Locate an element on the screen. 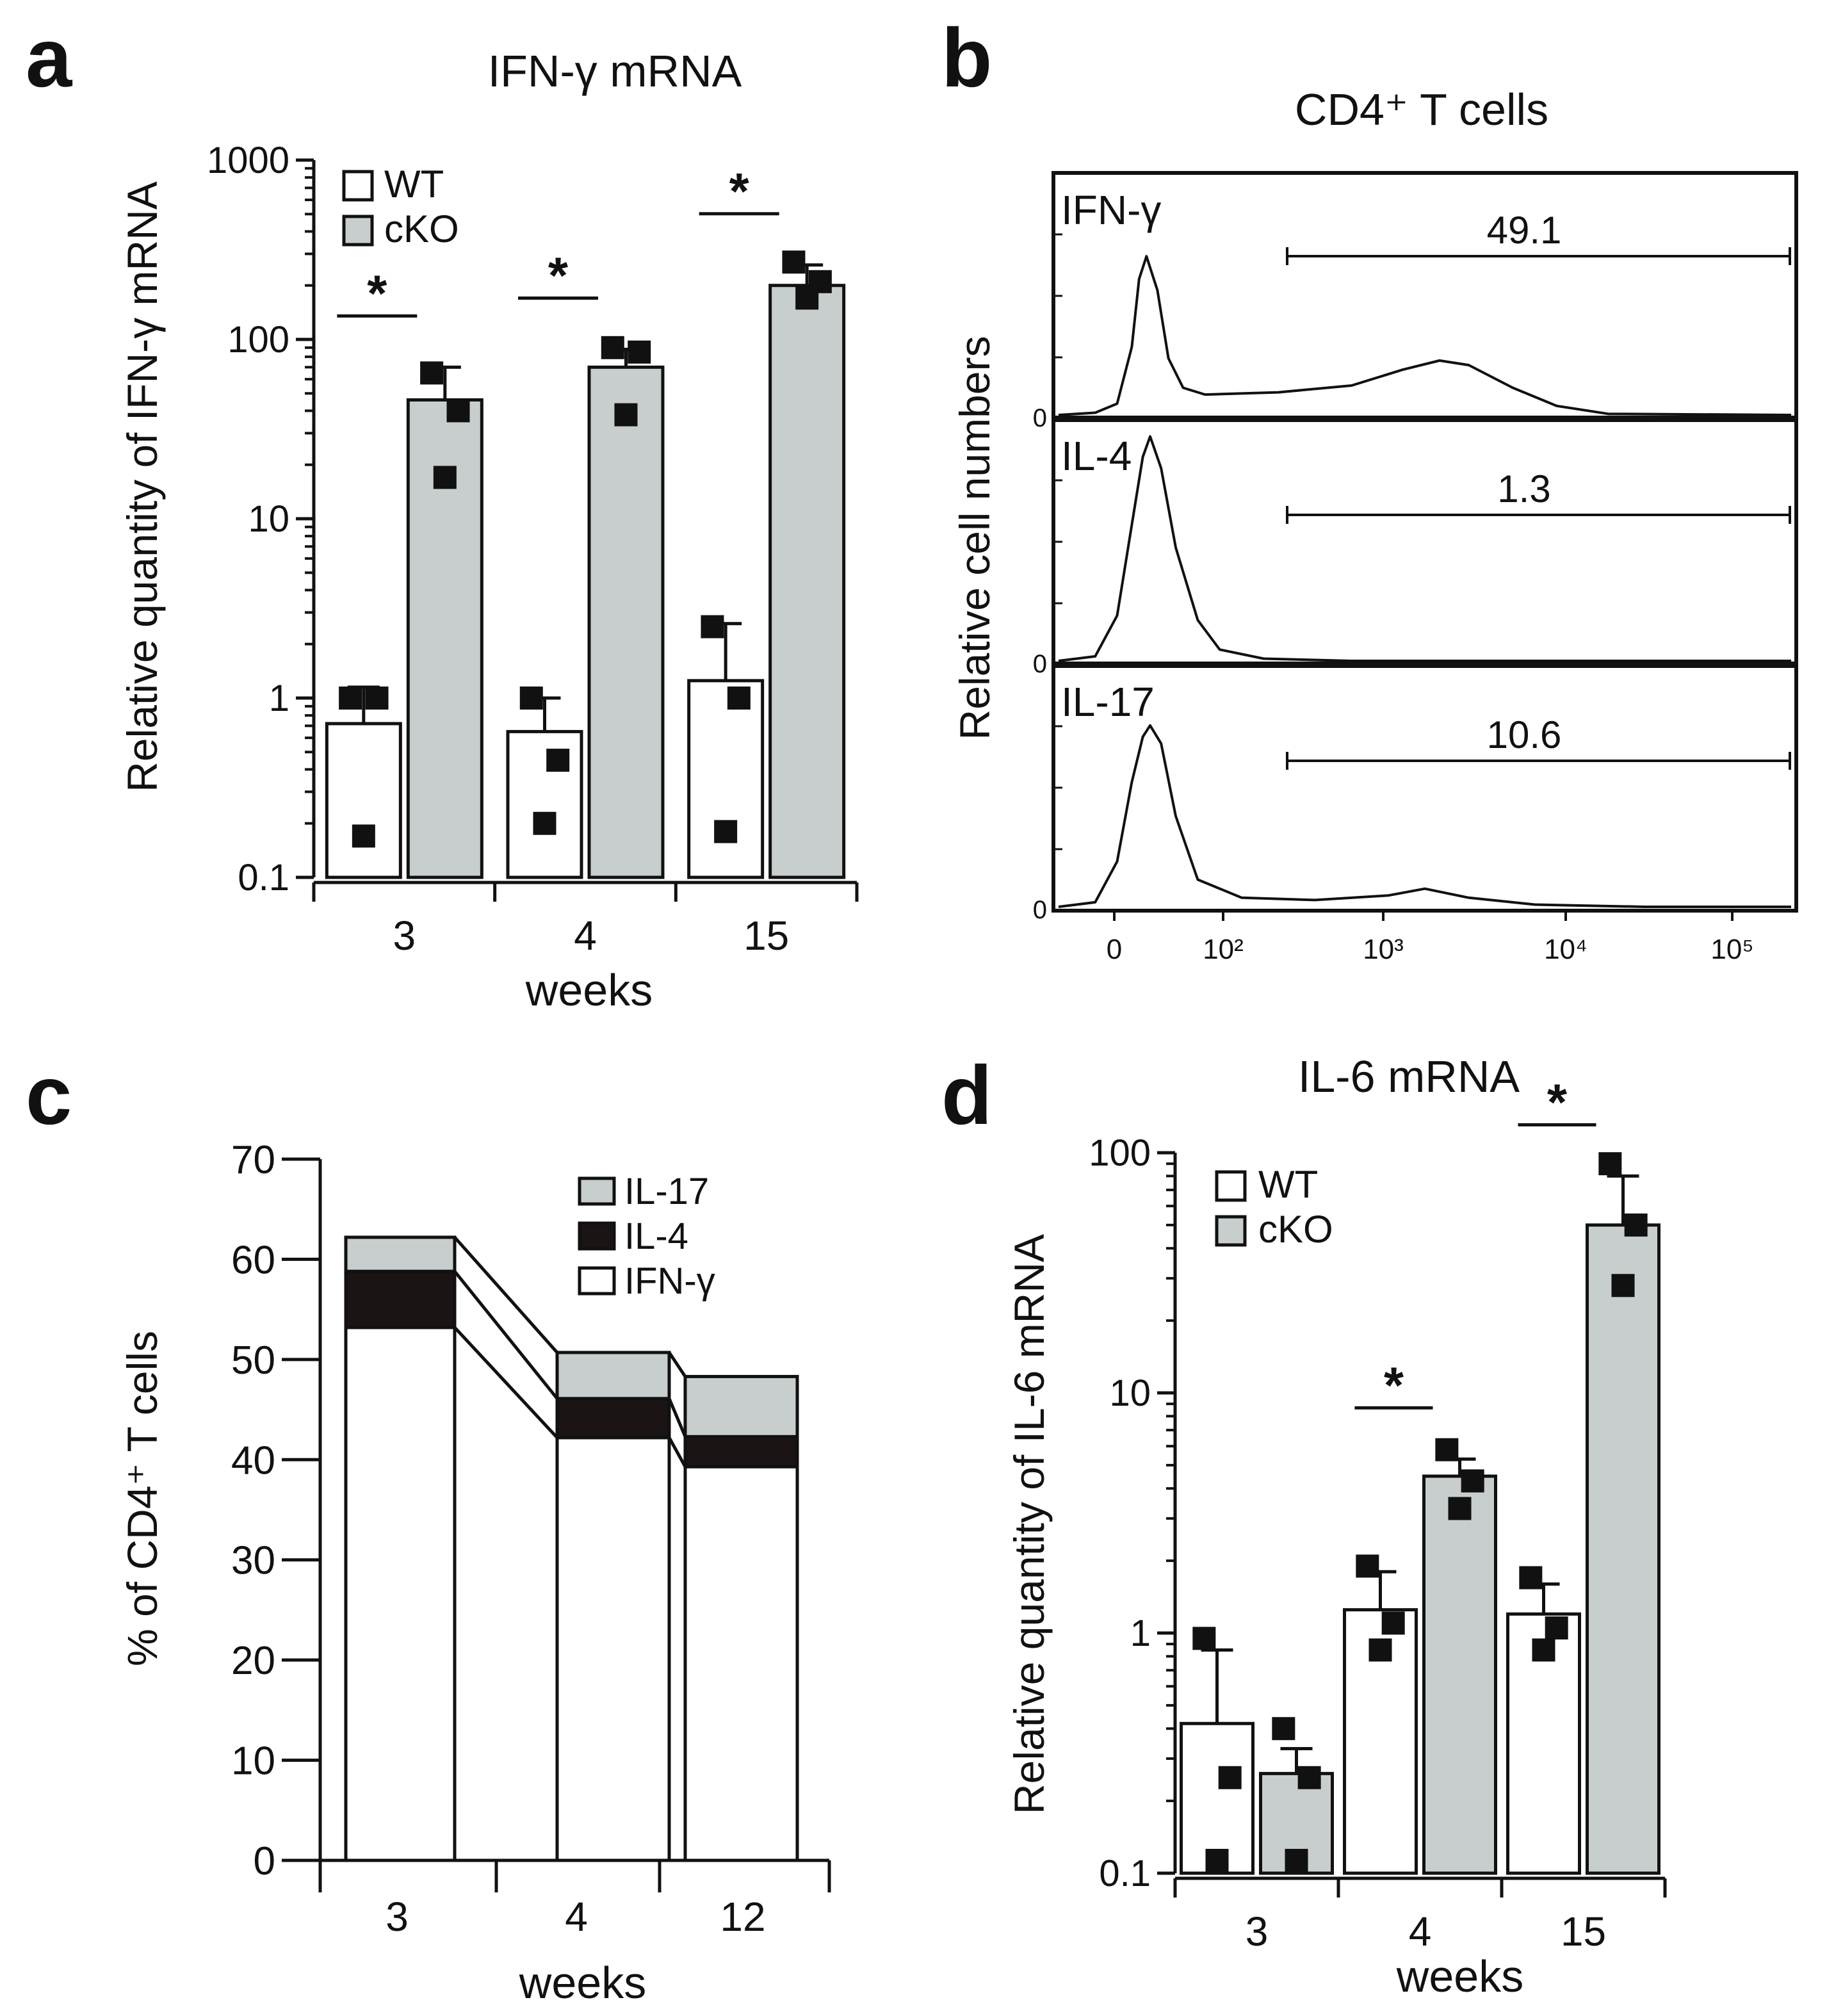  chart-c-ylabel: % of CD4⁺ T cells is located at coordinates (142, 1498).